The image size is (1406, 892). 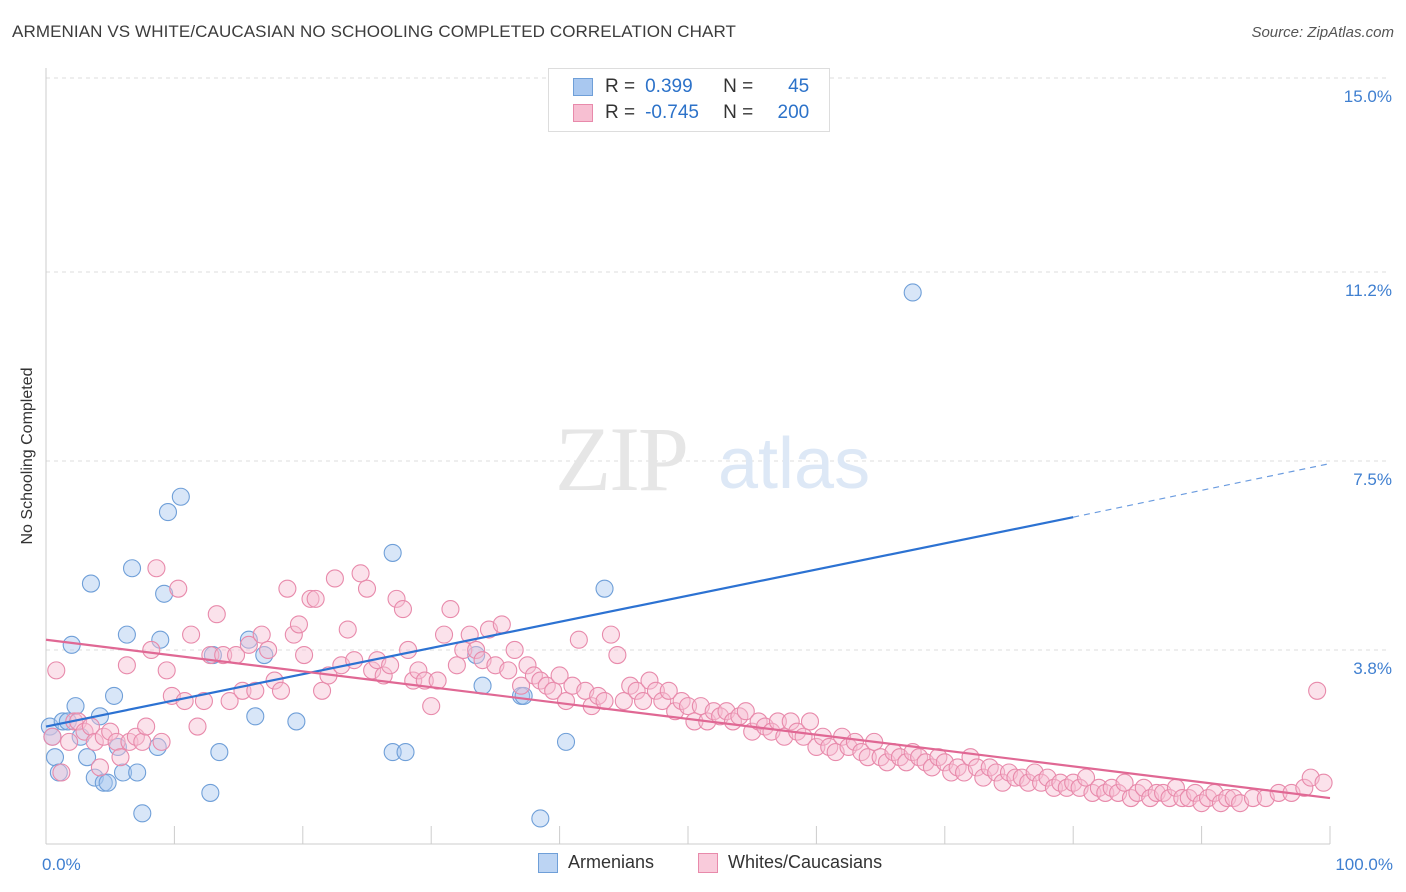 What do you see at coordinates (1372, 668) in the screenshot?
I see `y-tick-label: 3.8%` at bounding box center [1372, 668].